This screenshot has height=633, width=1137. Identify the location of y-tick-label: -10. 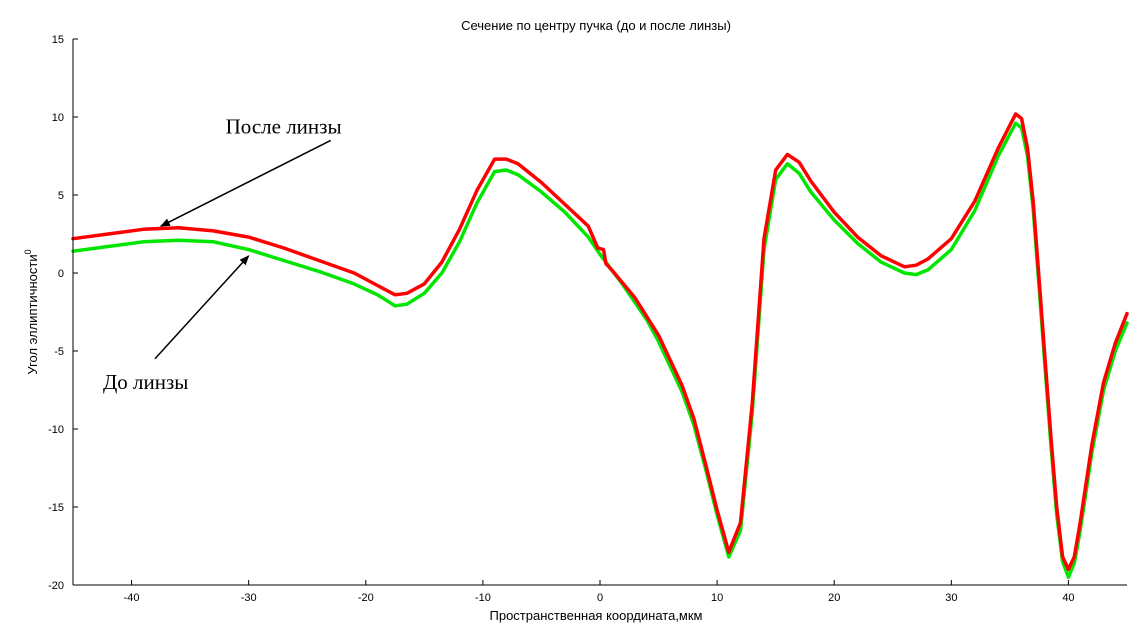
(56, 430).